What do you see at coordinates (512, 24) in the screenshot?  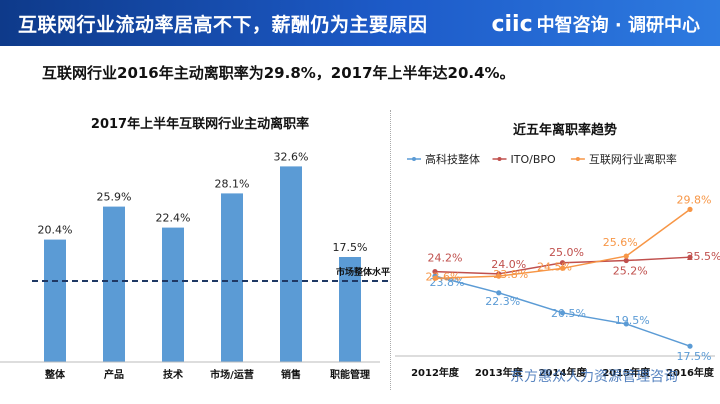 I see `logo-mark: ciic` at bounding box center [512, 24].